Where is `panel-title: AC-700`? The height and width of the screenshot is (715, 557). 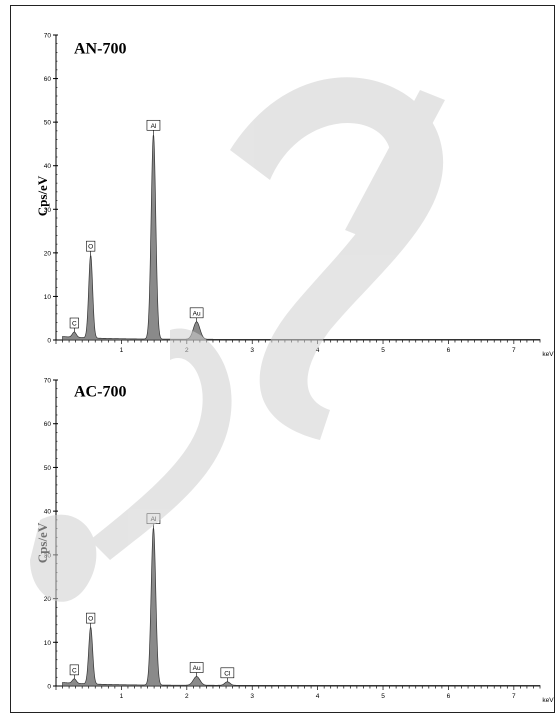 panel-title: AC-700 is located at coordinates (100, 392).